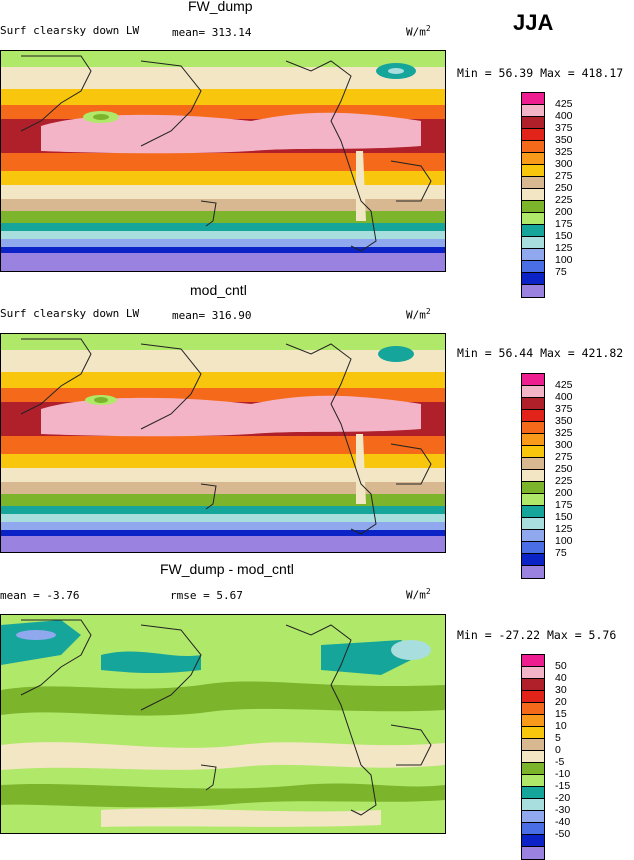  I want to click on panel-3-rmse-label: rmse = 5.67, so click(206, 595).